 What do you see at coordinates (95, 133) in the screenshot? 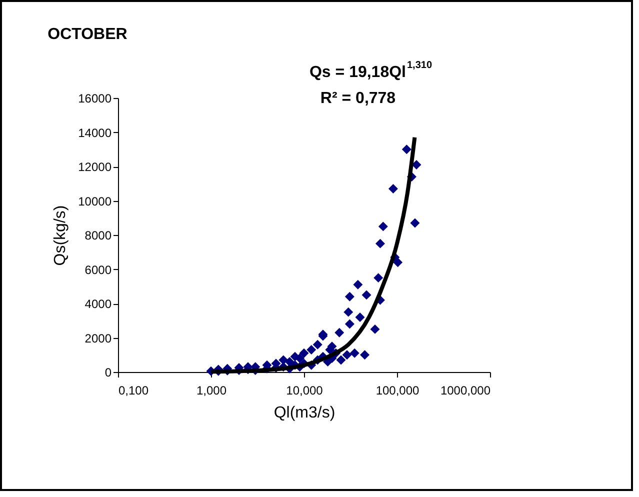
I see `y-tick-label: 14000` at bounding box center [95, 133].